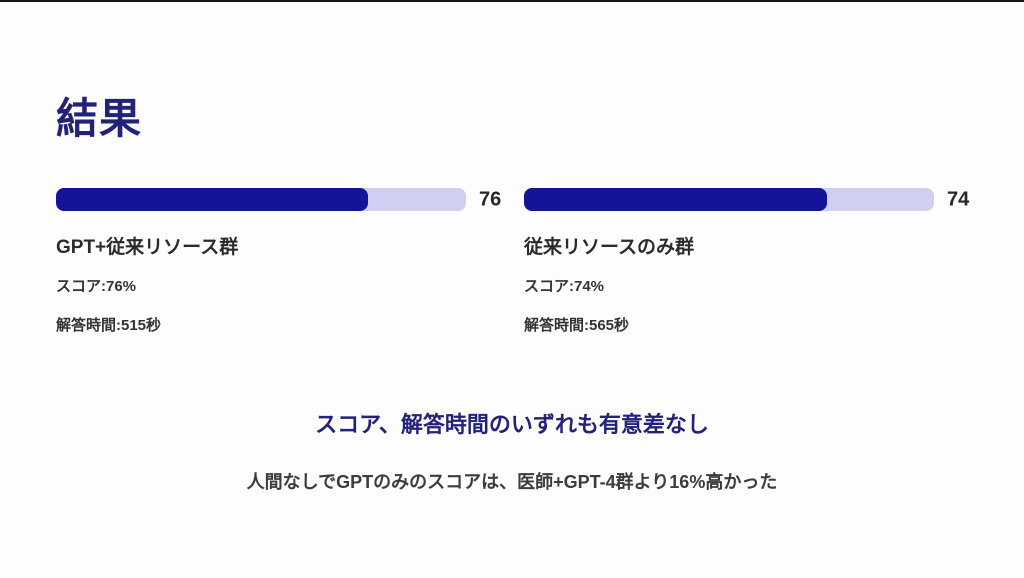 This screenshot has width=1024, height=578. What do you see at coordinates (564, 287) in the screenshot?
I see `score-text: スコア:74%` at bounding box center [564, 287].